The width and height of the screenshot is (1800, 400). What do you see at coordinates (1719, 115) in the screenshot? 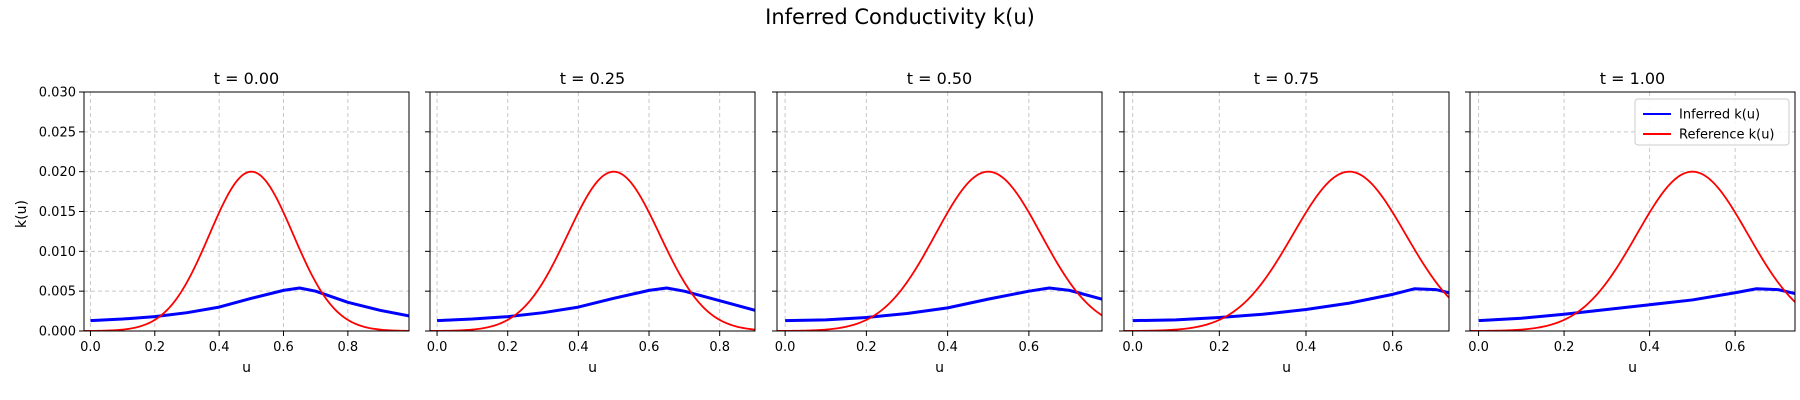
I see `legend-label: Inferred k(u)` at bounding box center [1719, 115].